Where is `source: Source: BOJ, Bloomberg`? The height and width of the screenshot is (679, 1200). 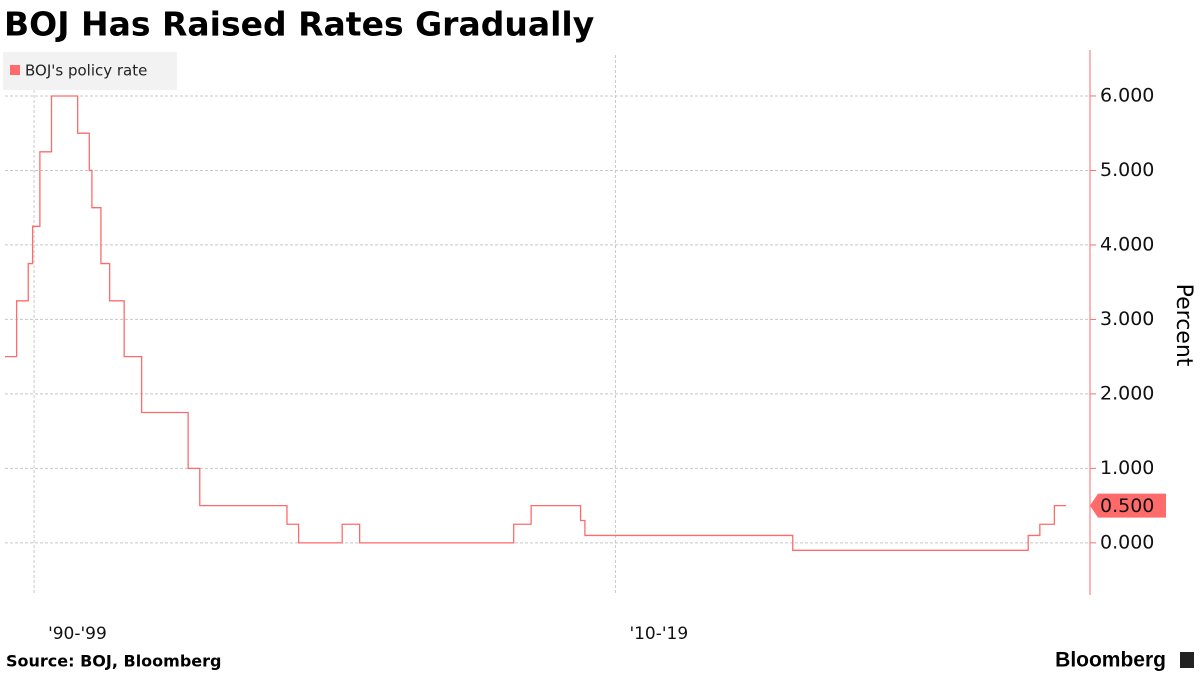 source: Source: BOJ, Bloomberg is located at coordinates (113, 661).